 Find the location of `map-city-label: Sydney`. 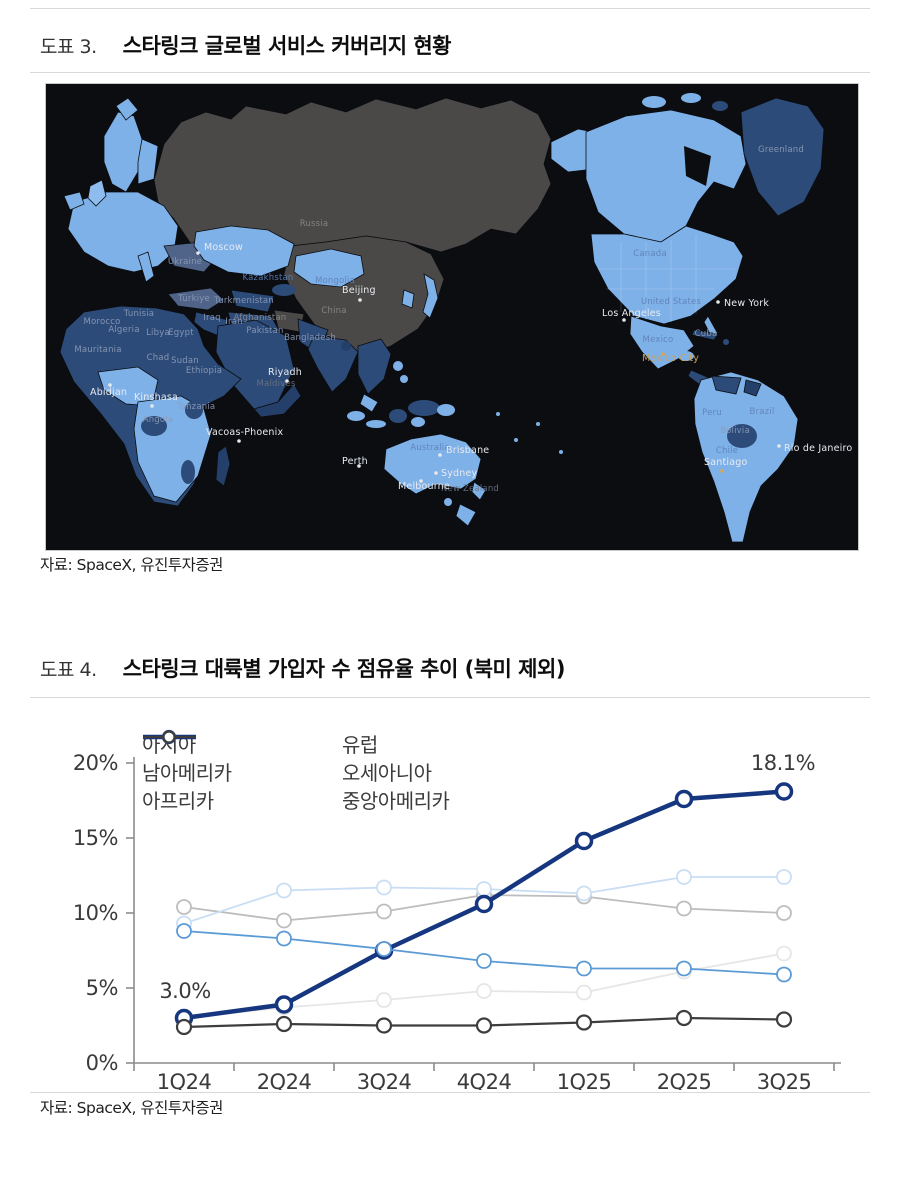

map-city-label: Sydney is located at coordinates (459, 473).